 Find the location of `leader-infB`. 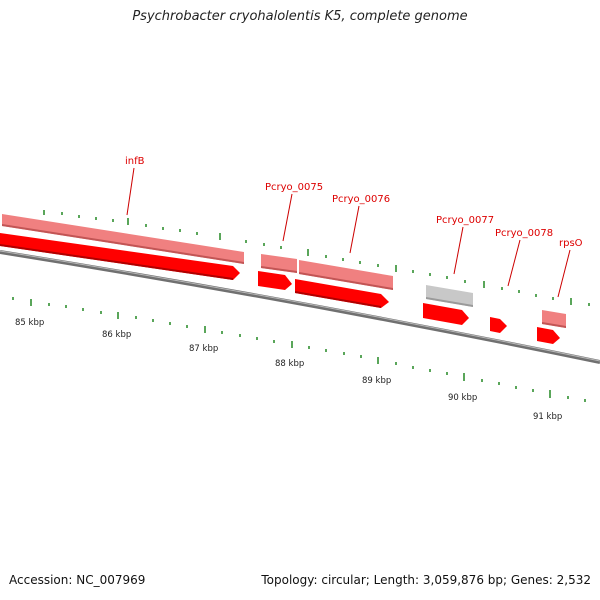

leader-infB is located at coordinates (130, 191).